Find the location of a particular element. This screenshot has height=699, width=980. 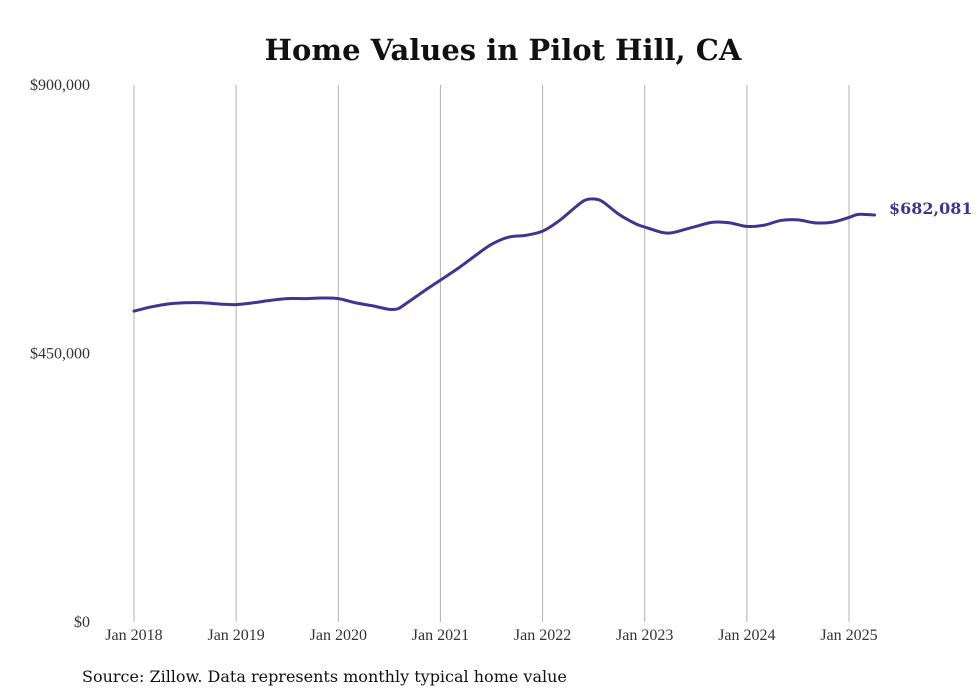

x-tick-label: Jan 2019 is located at coordinates (235, 635).